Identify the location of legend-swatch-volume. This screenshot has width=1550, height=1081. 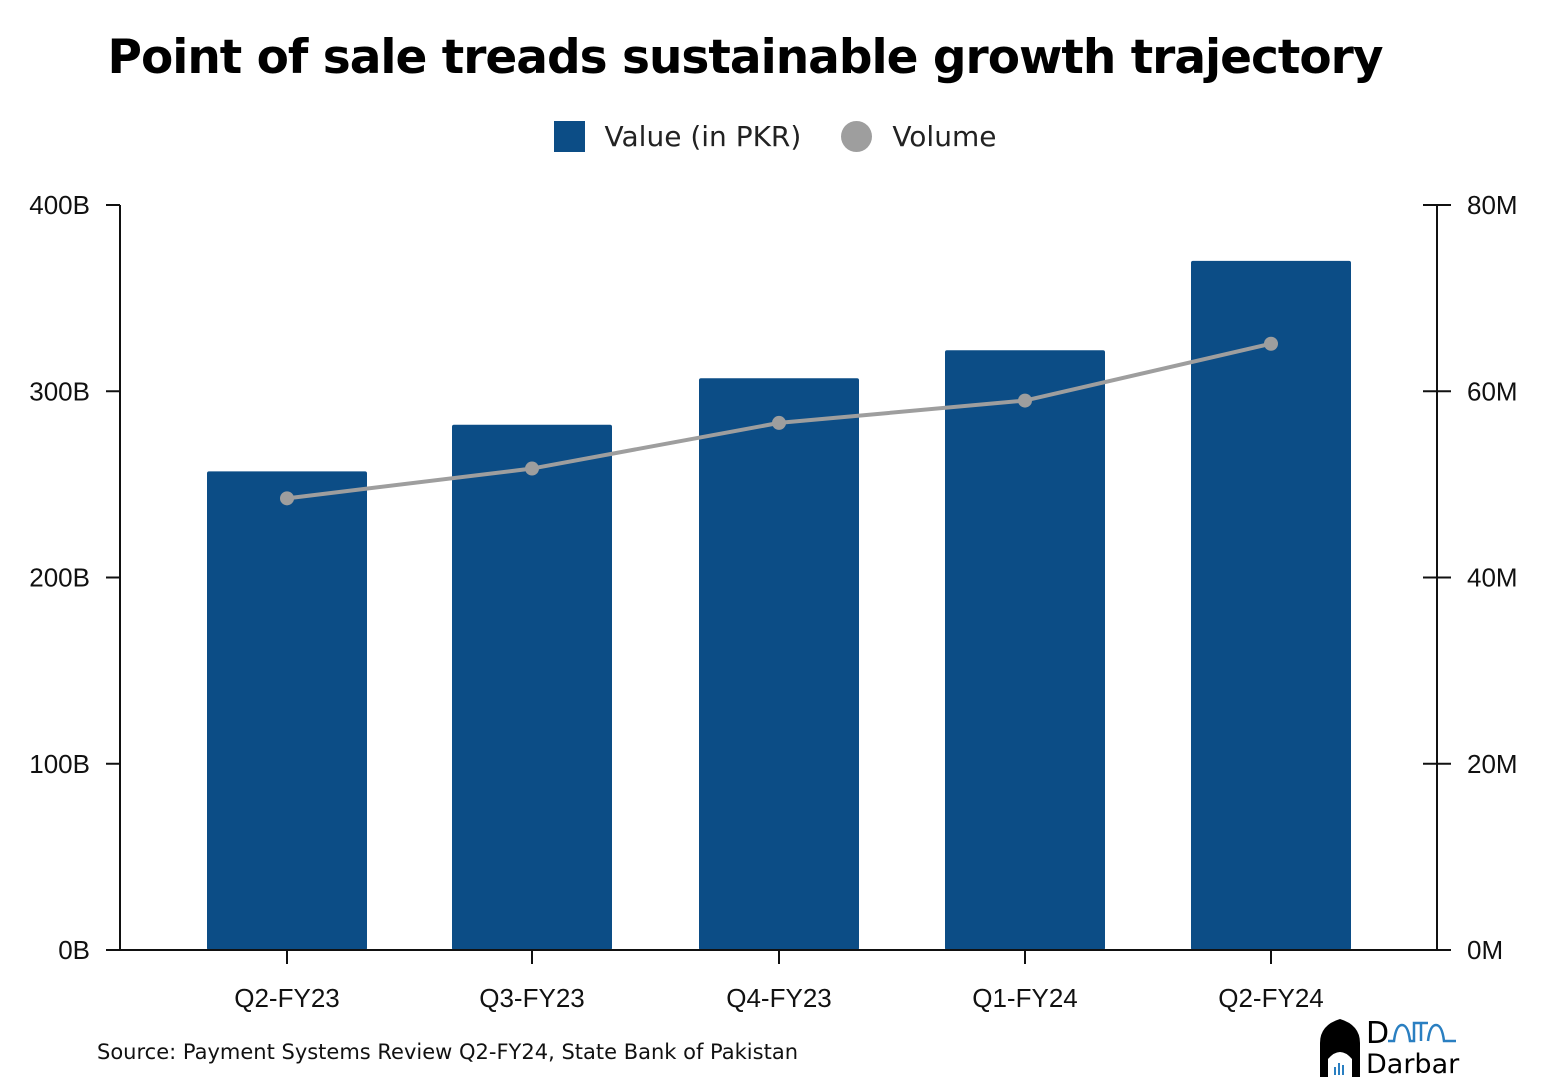
(857, 136).